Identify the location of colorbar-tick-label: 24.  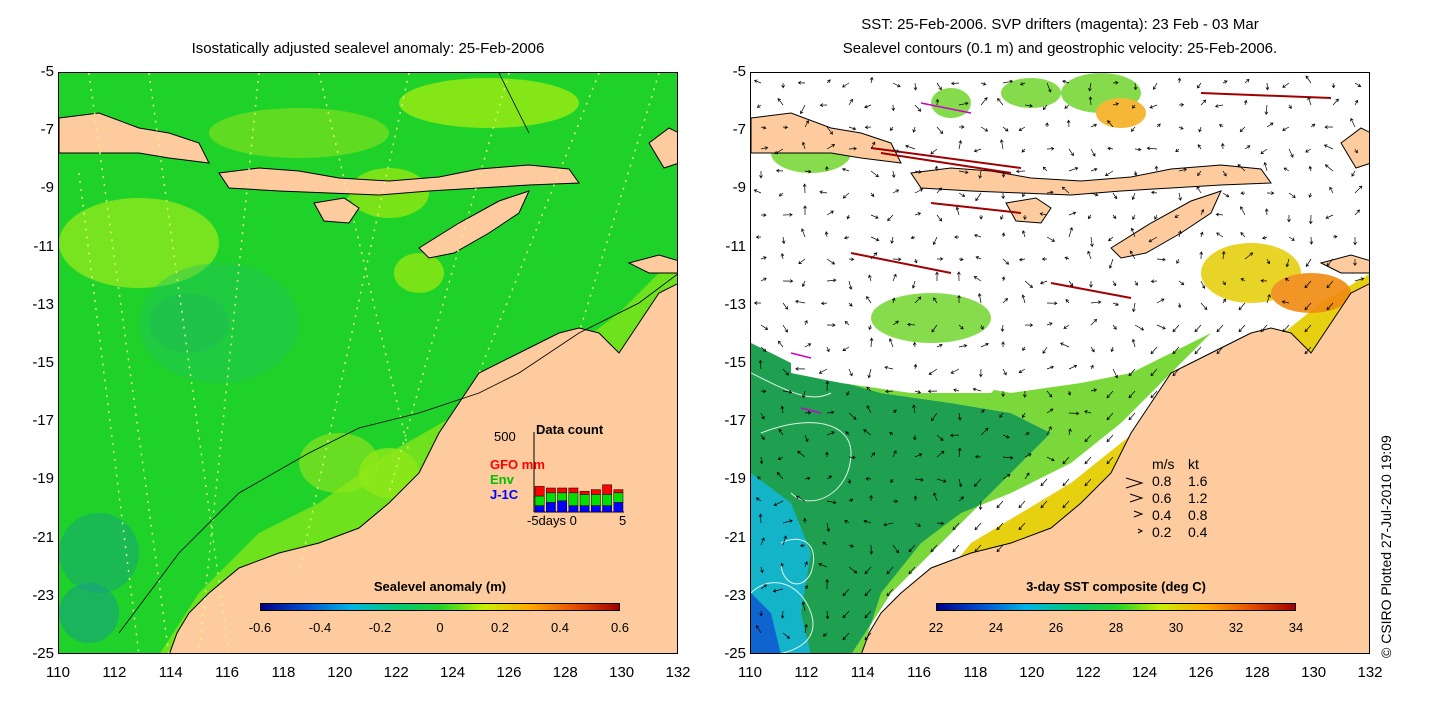
(996, 627).